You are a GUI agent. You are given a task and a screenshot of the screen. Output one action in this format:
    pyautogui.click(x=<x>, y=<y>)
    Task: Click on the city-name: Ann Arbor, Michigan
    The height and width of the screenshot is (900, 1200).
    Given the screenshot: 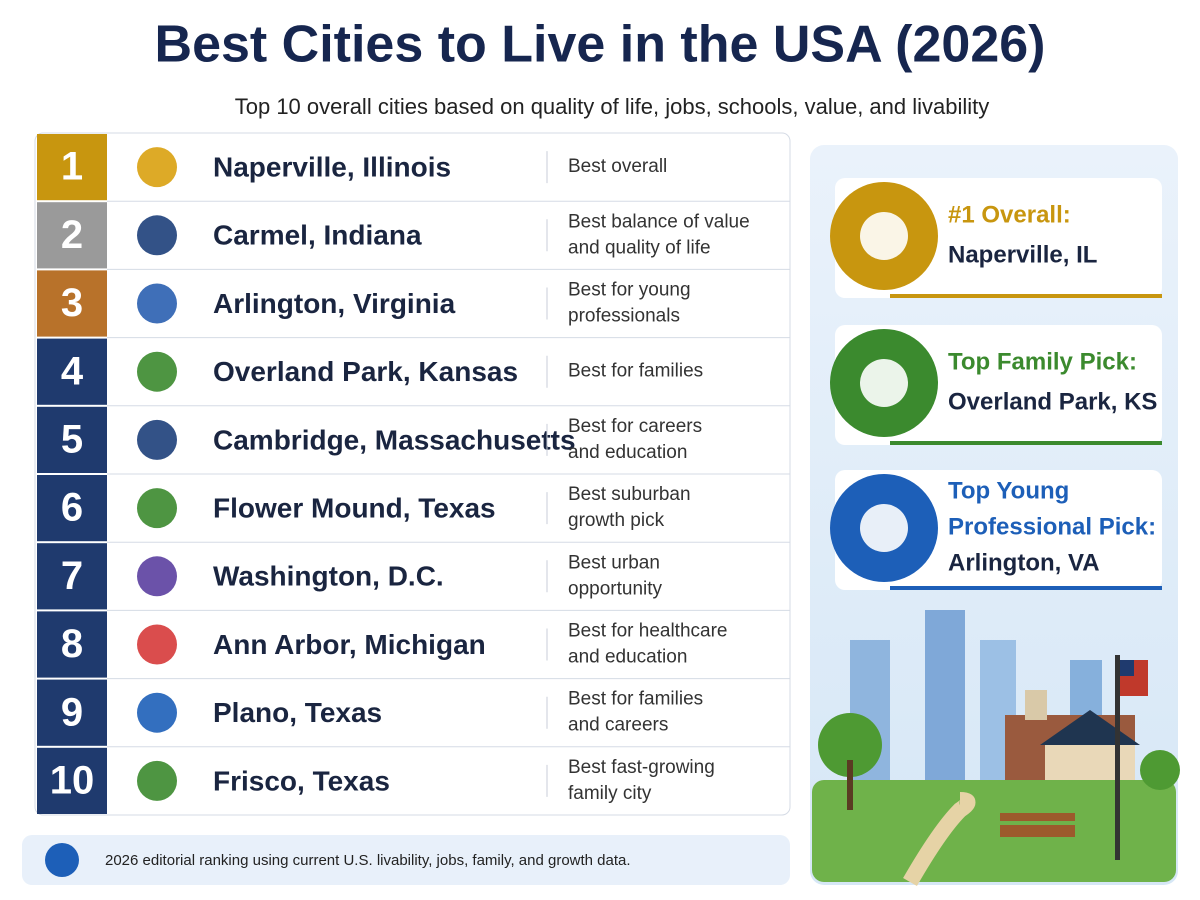 What is the action you would take?
    pyautogui.click(x=349, y=644)
    